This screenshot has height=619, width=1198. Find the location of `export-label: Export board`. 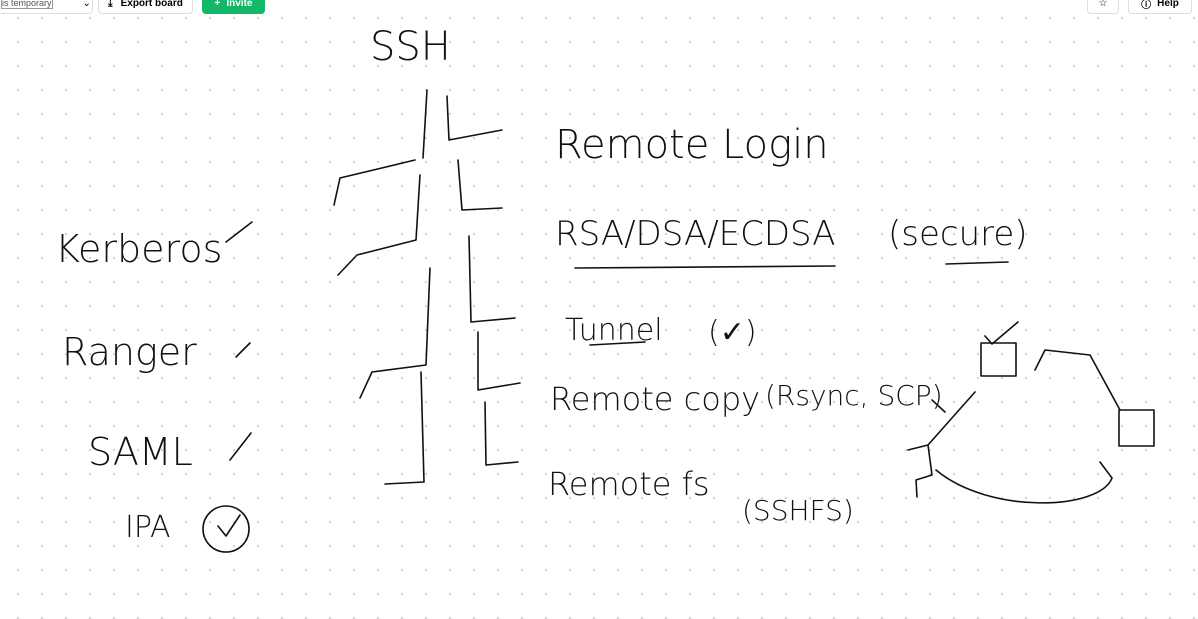

export-label: Export board is located at coordinates (151, 4).